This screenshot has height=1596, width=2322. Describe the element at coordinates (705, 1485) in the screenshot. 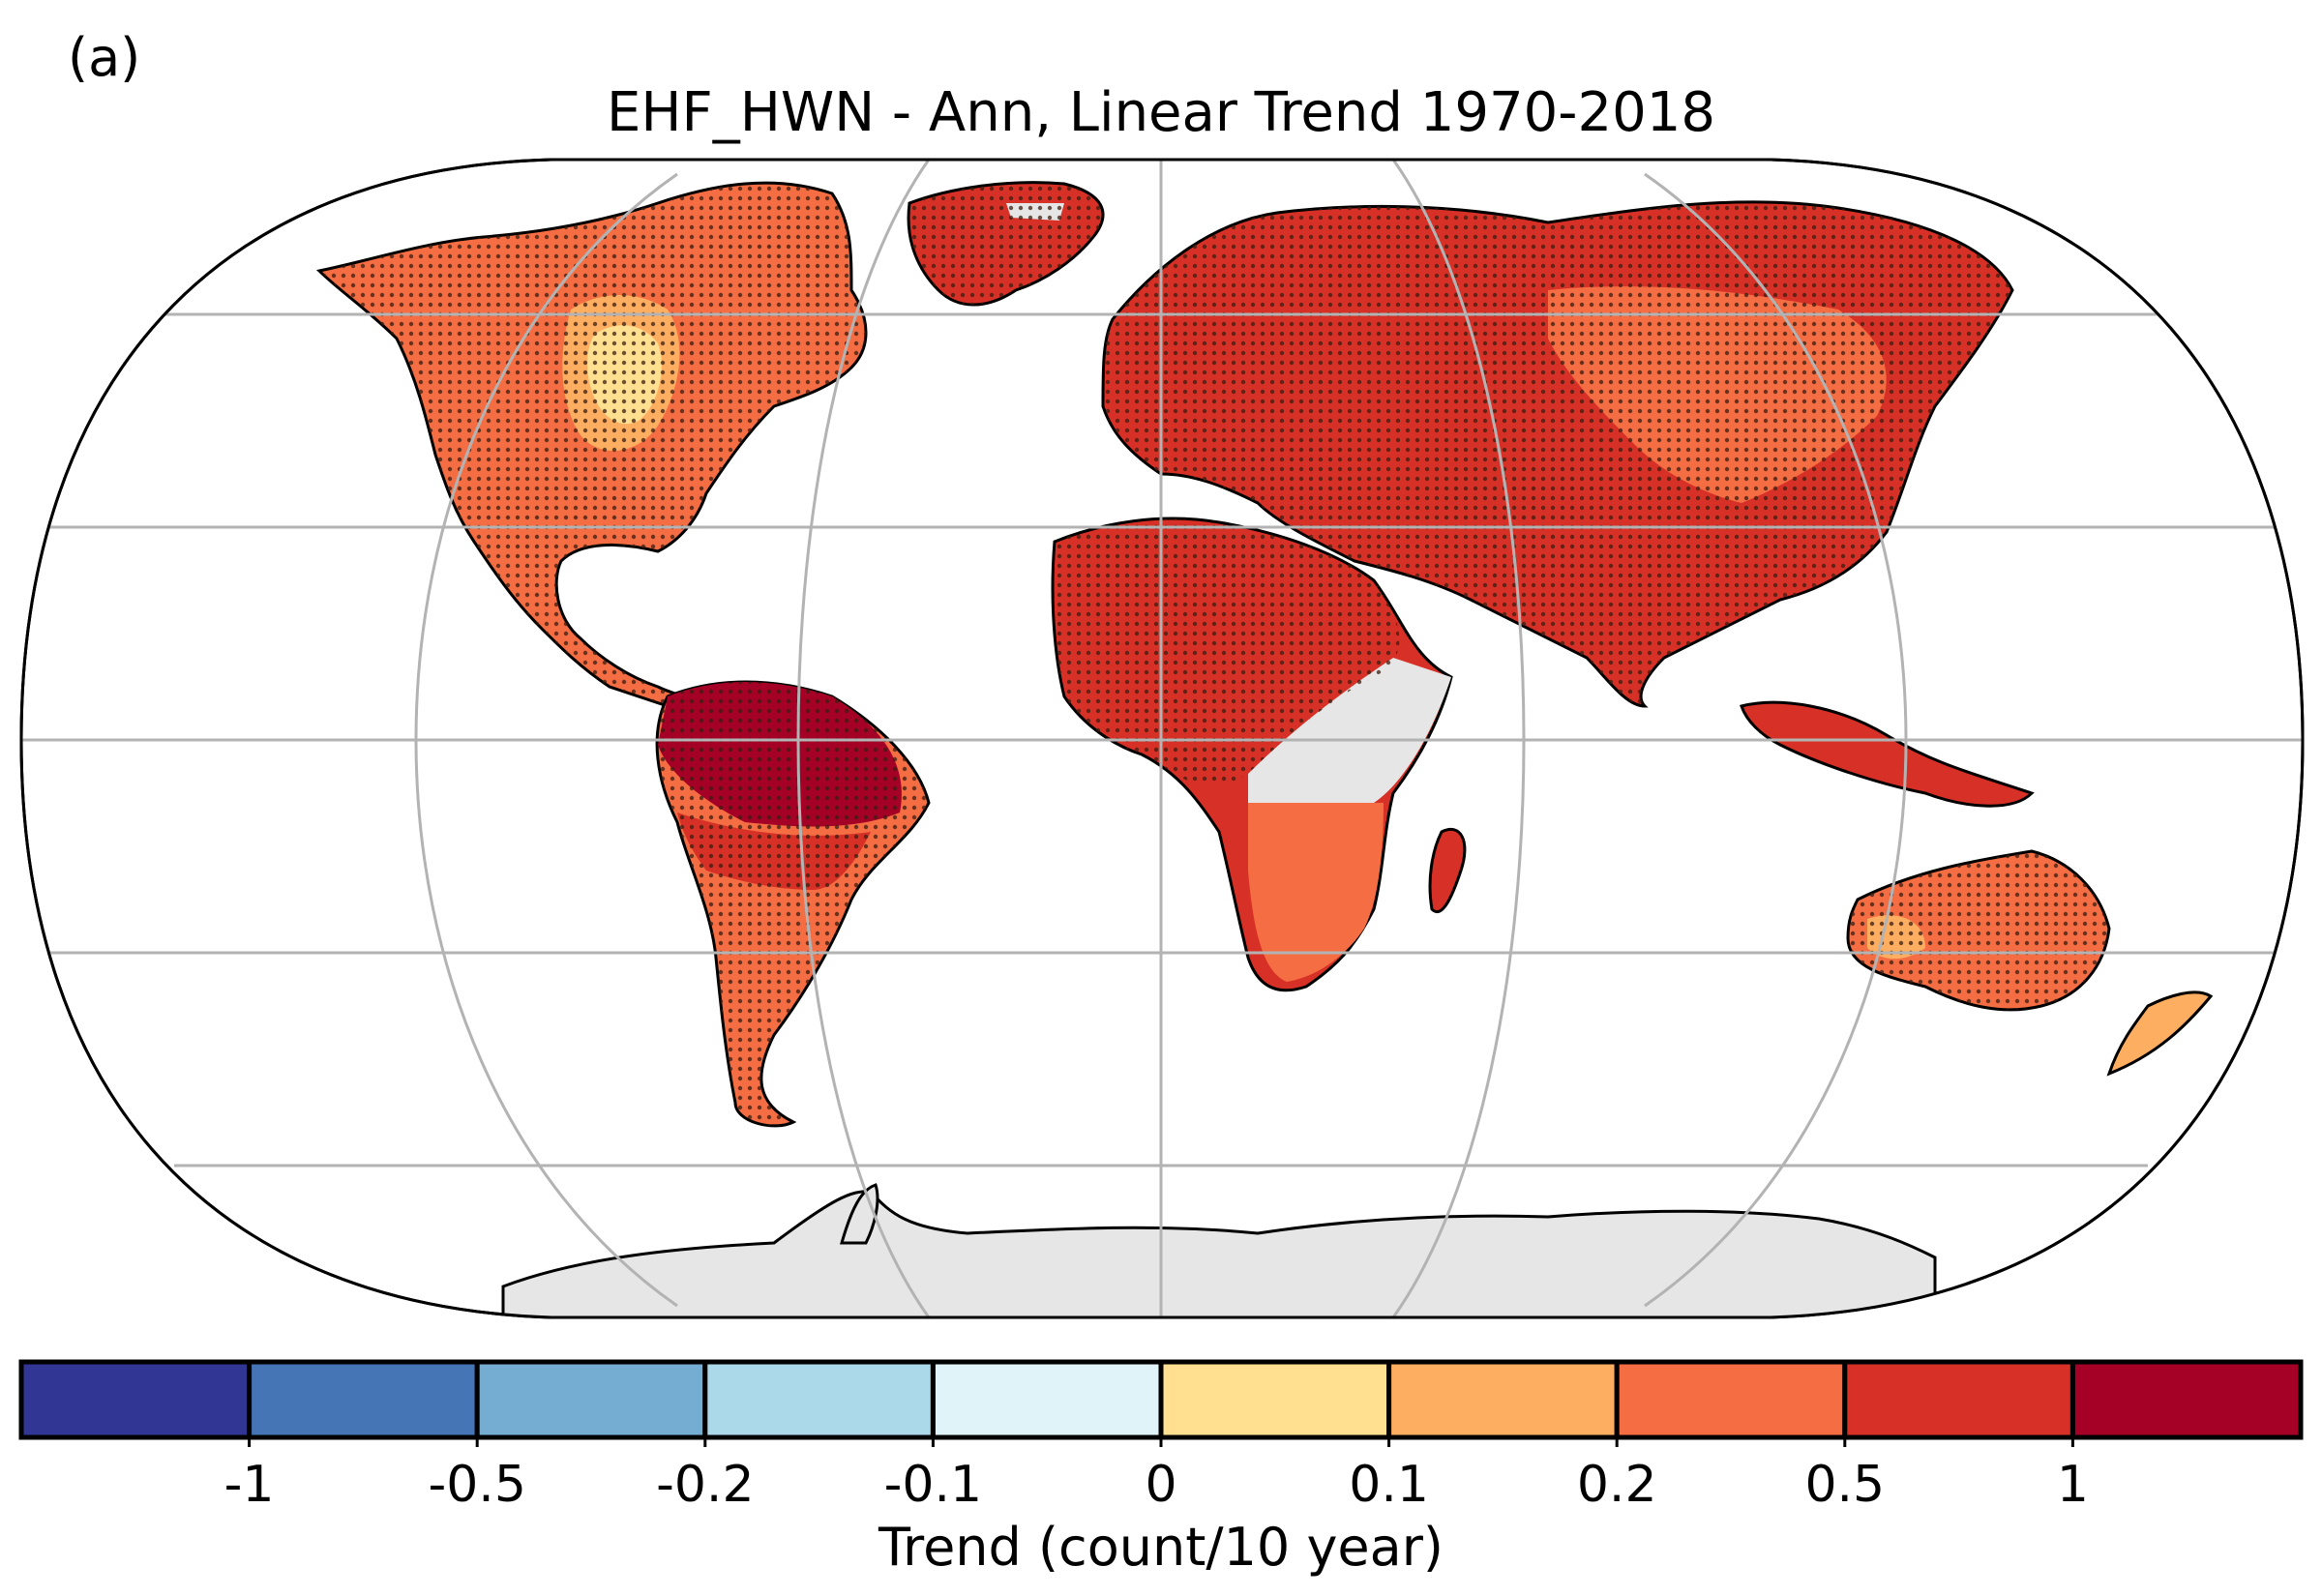

I see `colorbar-tick-label: -0.2` at that location.